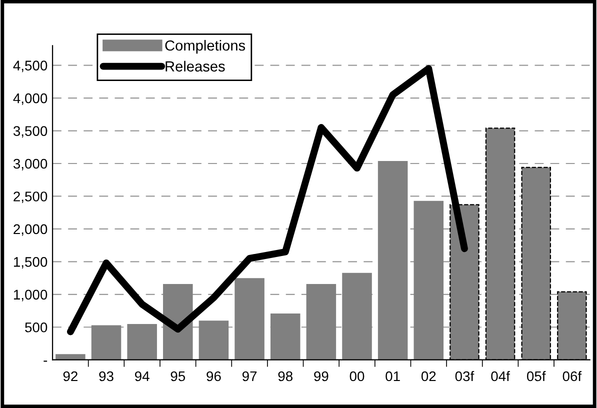  Describe the element at coordinates (31, 230) in the screenshot. I see `y-tick-label: 2,000` at that location.